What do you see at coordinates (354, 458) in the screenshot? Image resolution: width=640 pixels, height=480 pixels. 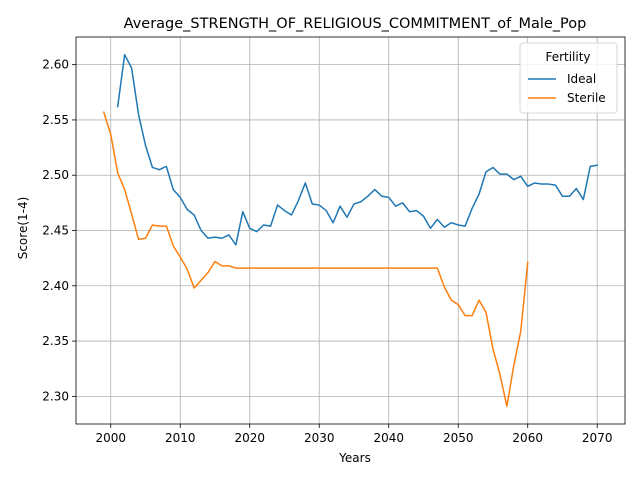 I see `x-axis-label: Years` at bounding box center [354, 458].